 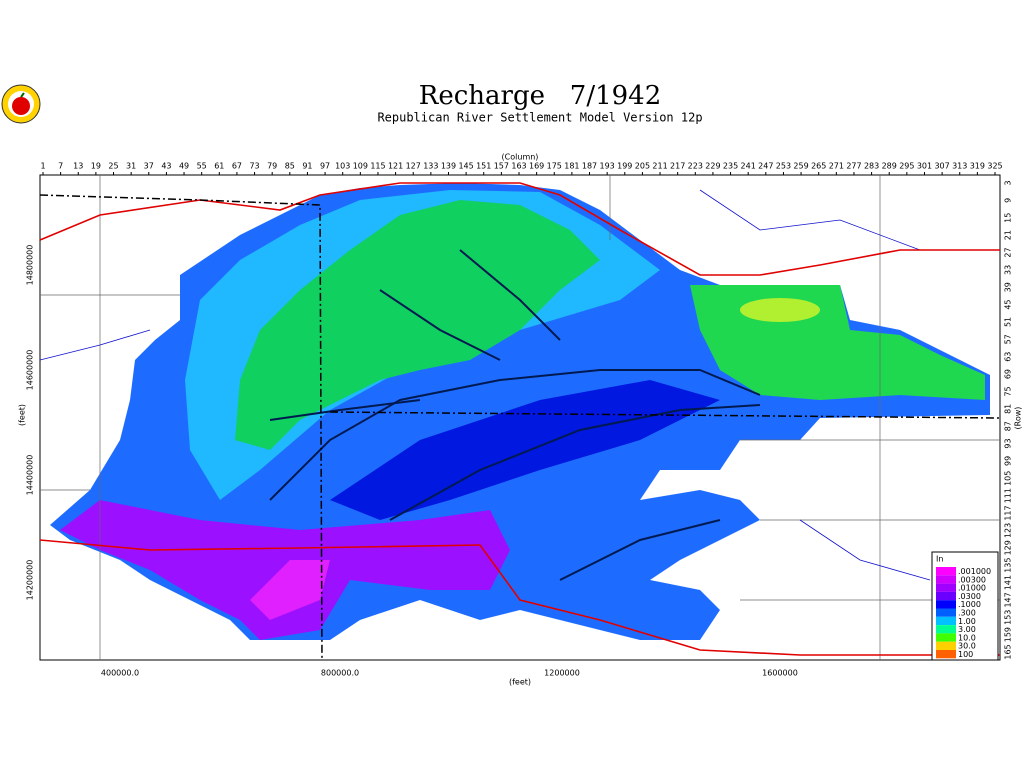 What do you see at coordinates (30, 370) in the screenshot?
I see `y-tick-label: 14600000` at bounding box center [30, 370].